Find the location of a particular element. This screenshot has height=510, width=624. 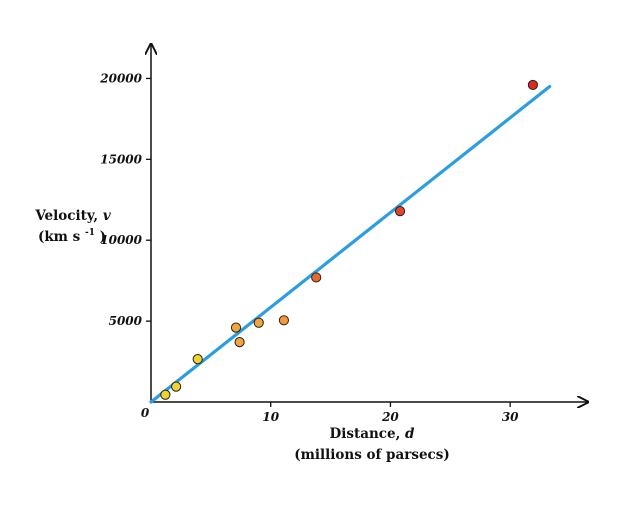

x-axis-unit: (millions of parsecs) is located at coordinates (372, 455).